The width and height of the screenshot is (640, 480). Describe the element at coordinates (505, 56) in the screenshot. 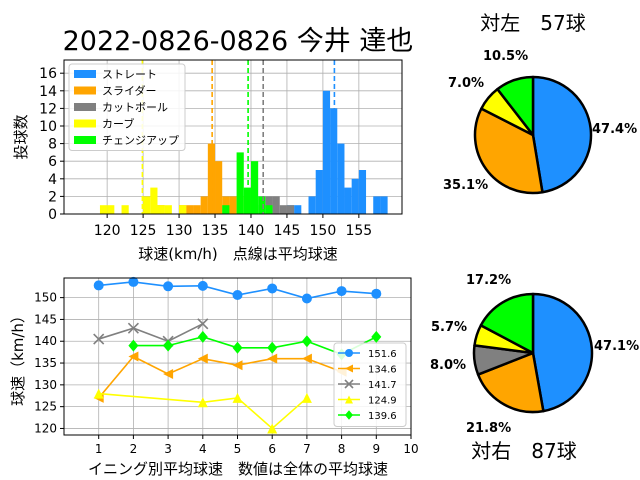

I see `pie-left-label-3: 10.5%` at that location.